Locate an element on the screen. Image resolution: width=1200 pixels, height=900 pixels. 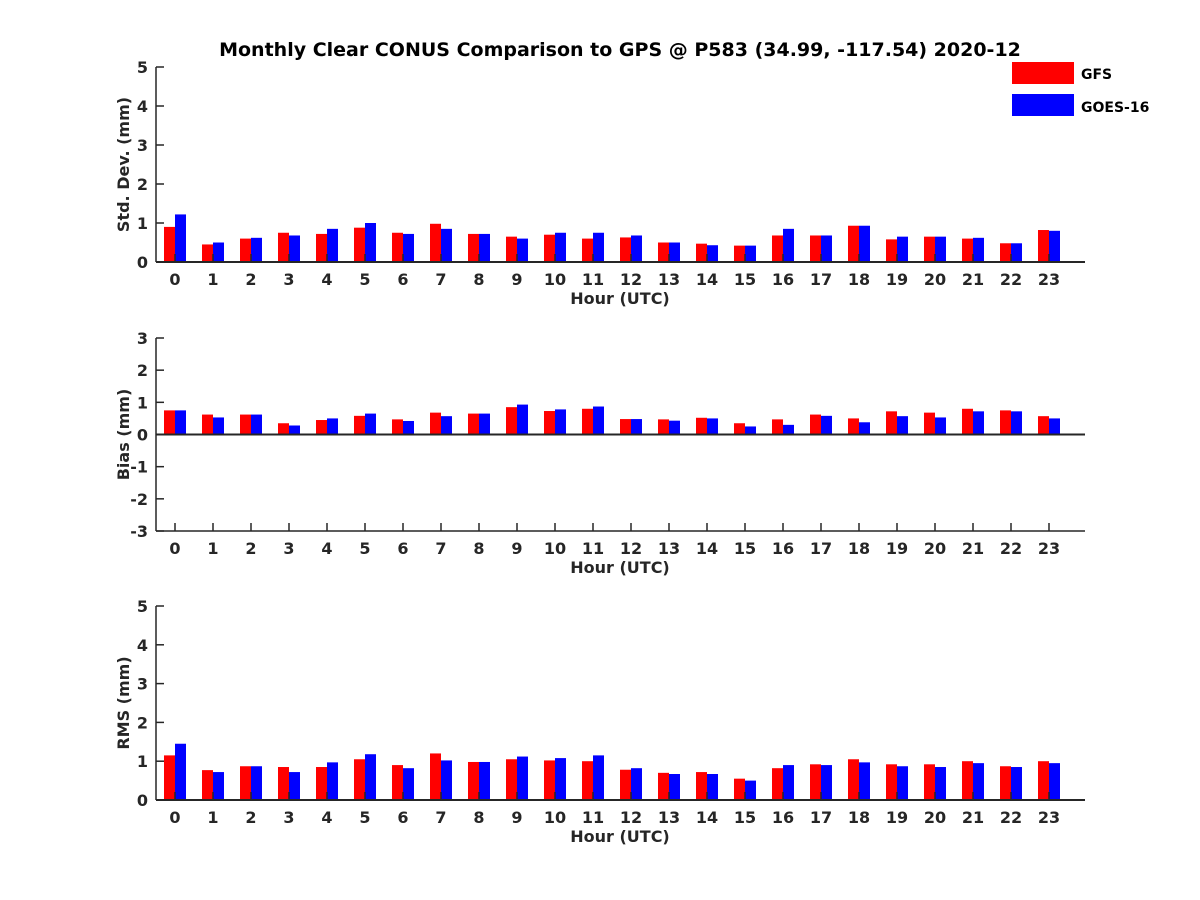
x-tick-label: 11 is located at coordinates (593, 548).